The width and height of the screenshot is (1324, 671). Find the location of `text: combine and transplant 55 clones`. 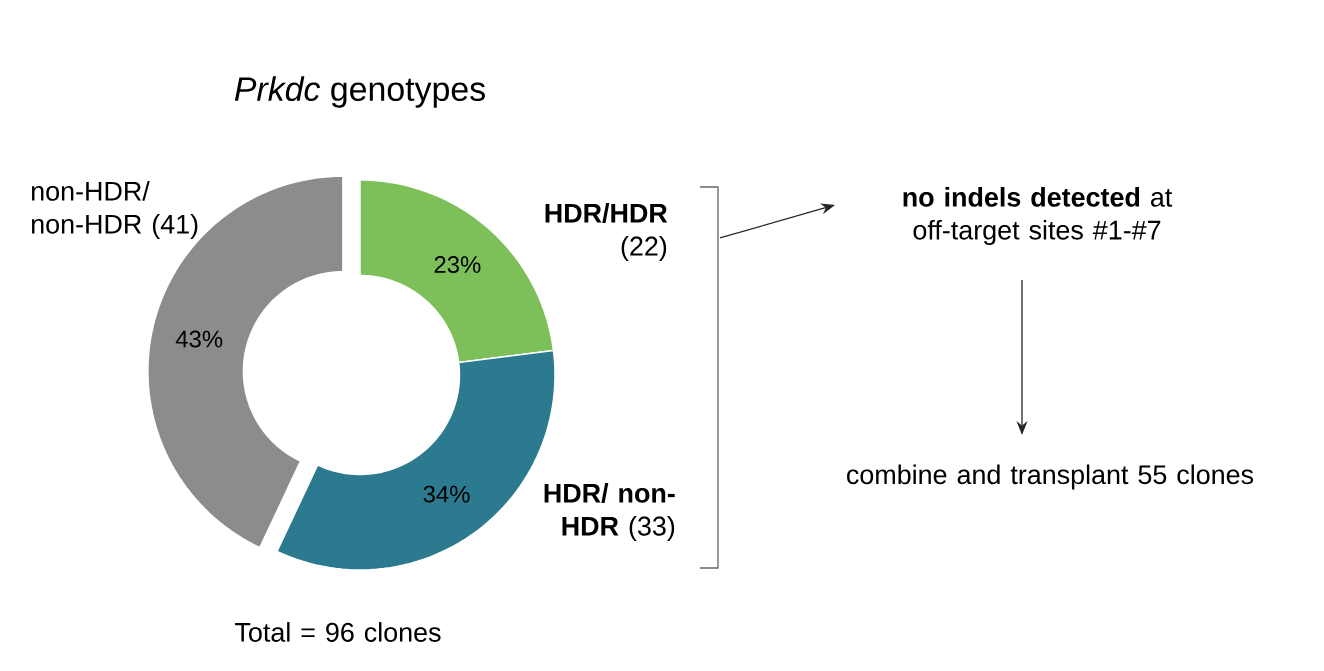

text: combine and transplant 55 clones is located at coordinates (1050, 477).